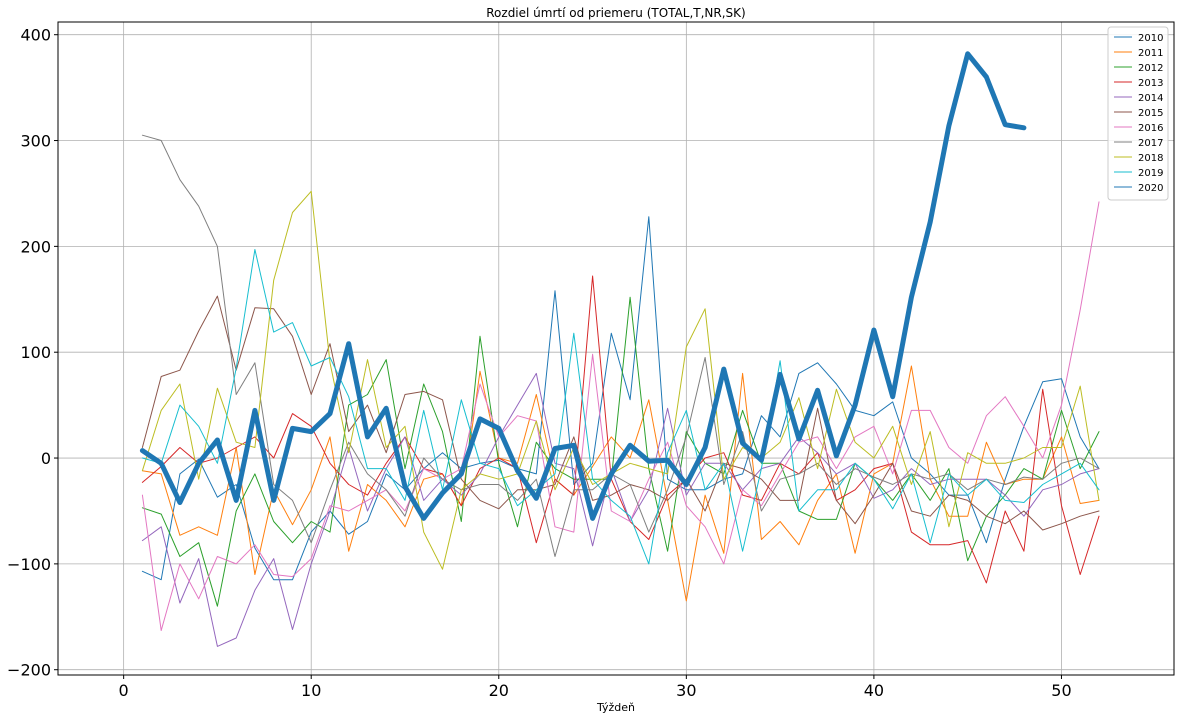 Image resolution: width=1181 pixels, height=719 pixels. What do you see at coordinates (124, 690) in the screenshot?
I see `x-tick-label: 0` at bounding box center [124, 690].